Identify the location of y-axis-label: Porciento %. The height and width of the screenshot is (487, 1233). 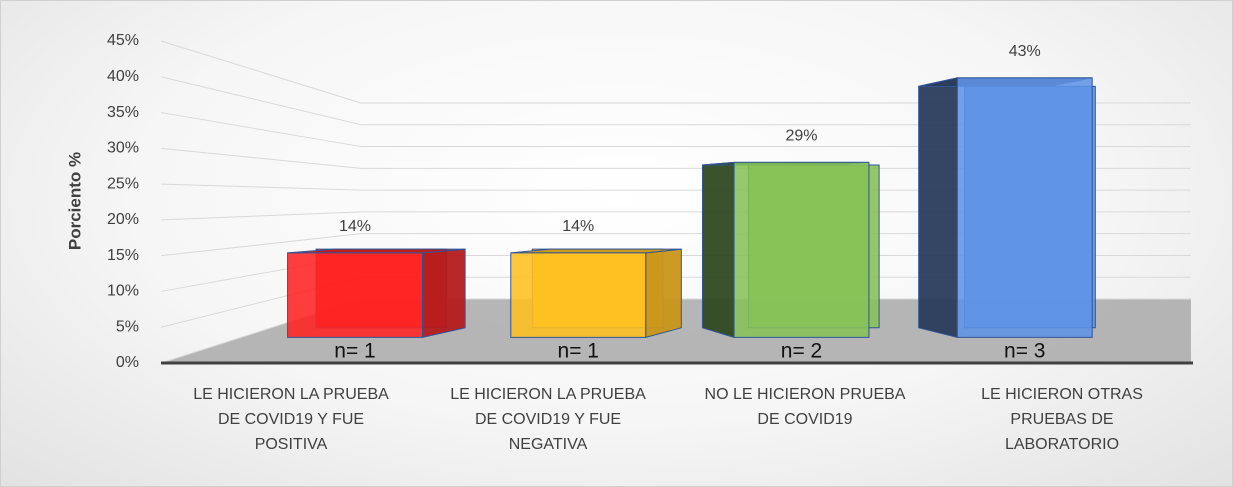
(74, 201).